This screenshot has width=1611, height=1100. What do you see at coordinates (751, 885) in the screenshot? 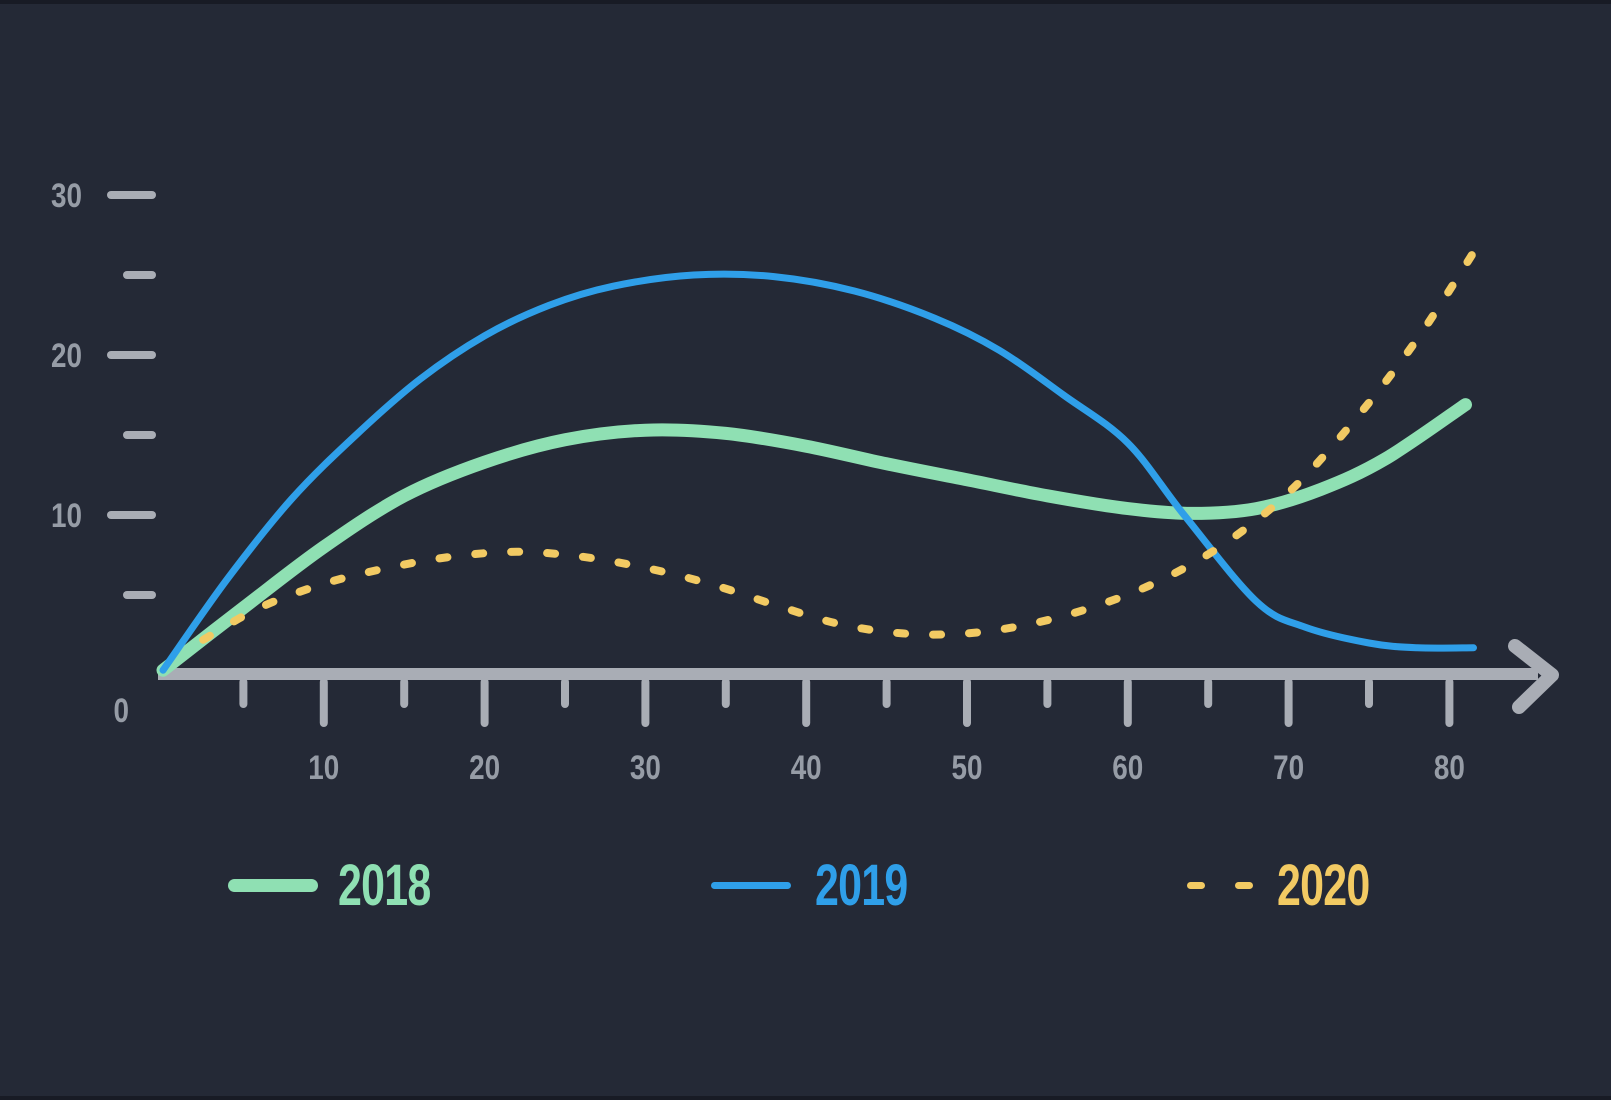
I see `legend-swatch-2019-line` at bounding box center [751, 885].